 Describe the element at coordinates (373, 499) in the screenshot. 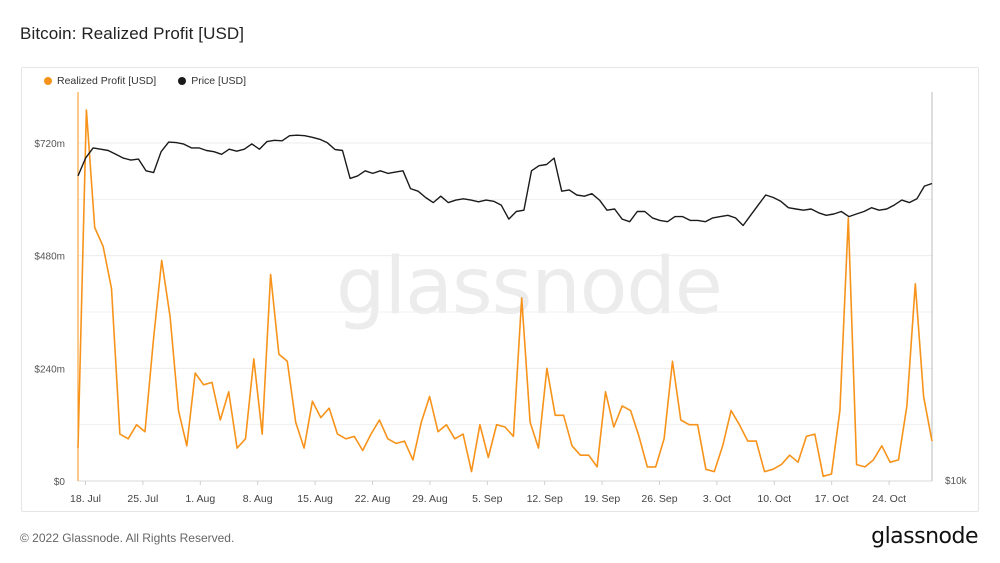

I see `x-tick-label: 22. Aug` at that location.